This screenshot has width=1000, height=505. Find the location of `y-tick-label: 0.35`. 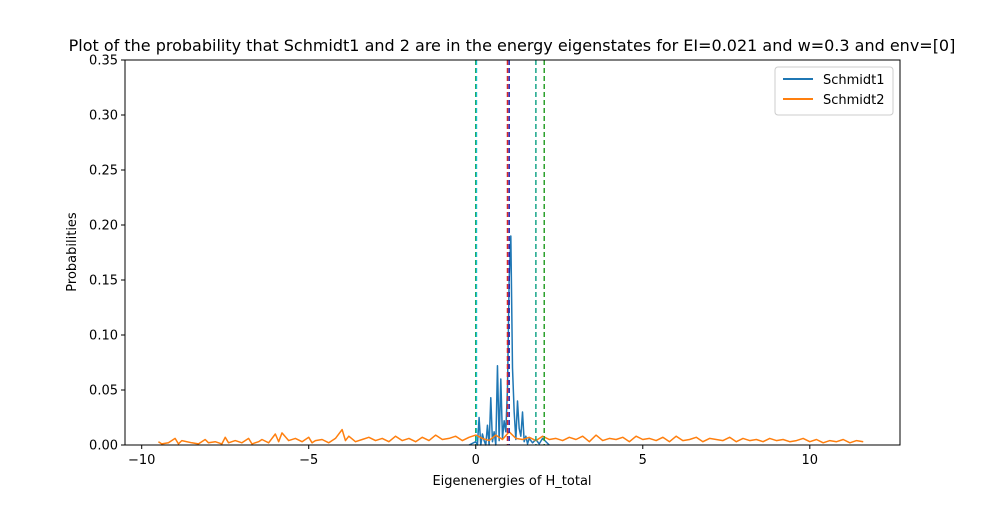

y-tick-label: 0.35 is located at coordinates (103, 61).